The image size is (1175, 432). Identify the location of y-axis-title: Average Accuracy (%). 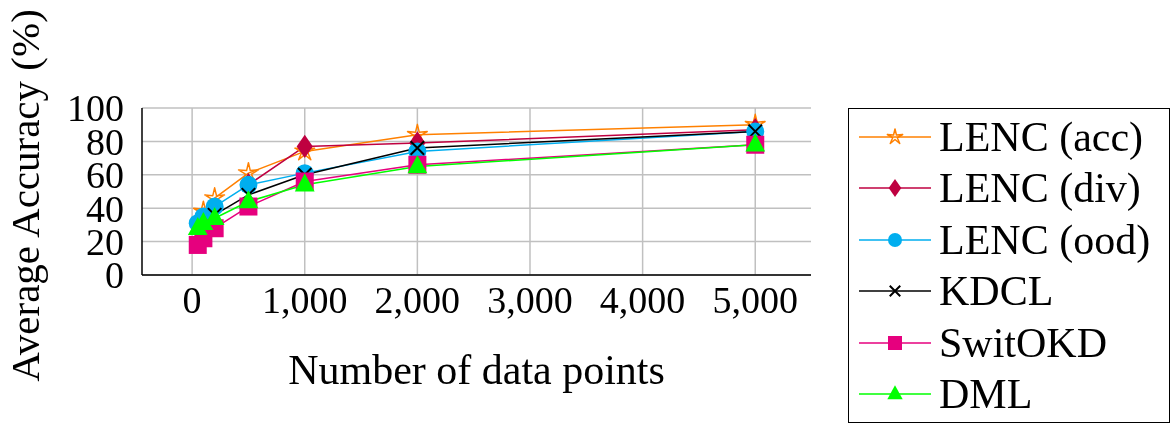
(25, 195).